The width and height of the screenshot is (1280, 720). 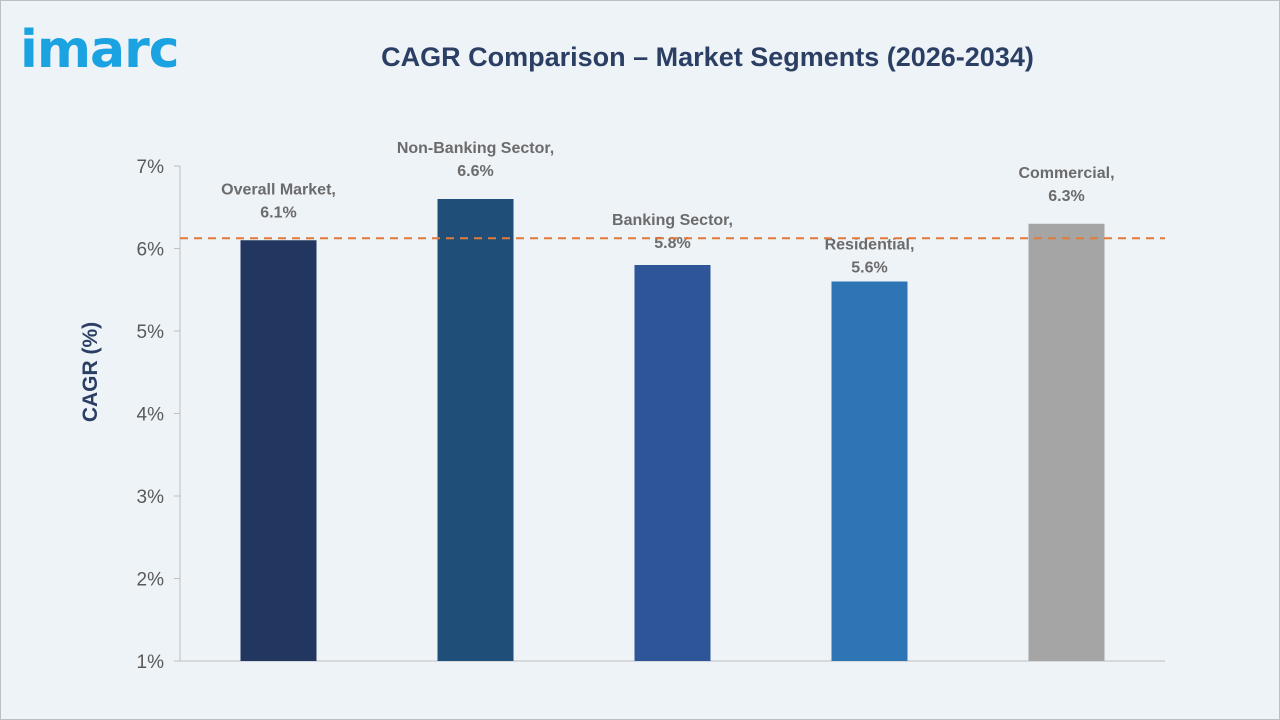 I want to click on data-label: Overall Market,, so click(x=278, y=189).